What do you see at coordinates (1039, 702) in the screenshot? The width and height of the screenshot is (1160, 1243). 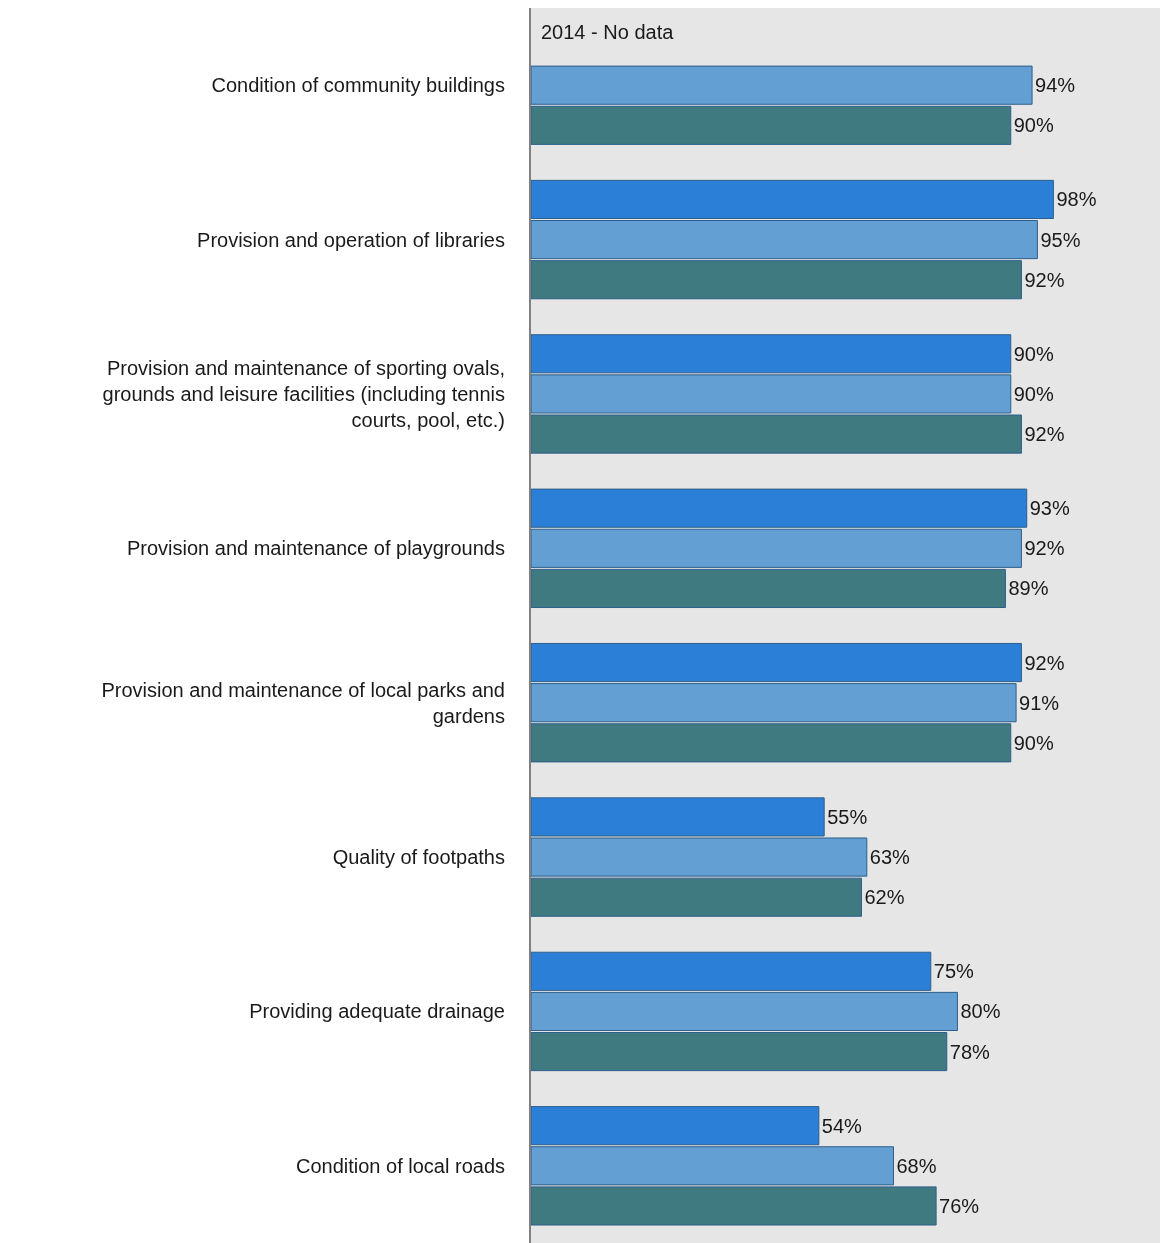 I see `data-label: 91%` at bounding box center [1039, 702].